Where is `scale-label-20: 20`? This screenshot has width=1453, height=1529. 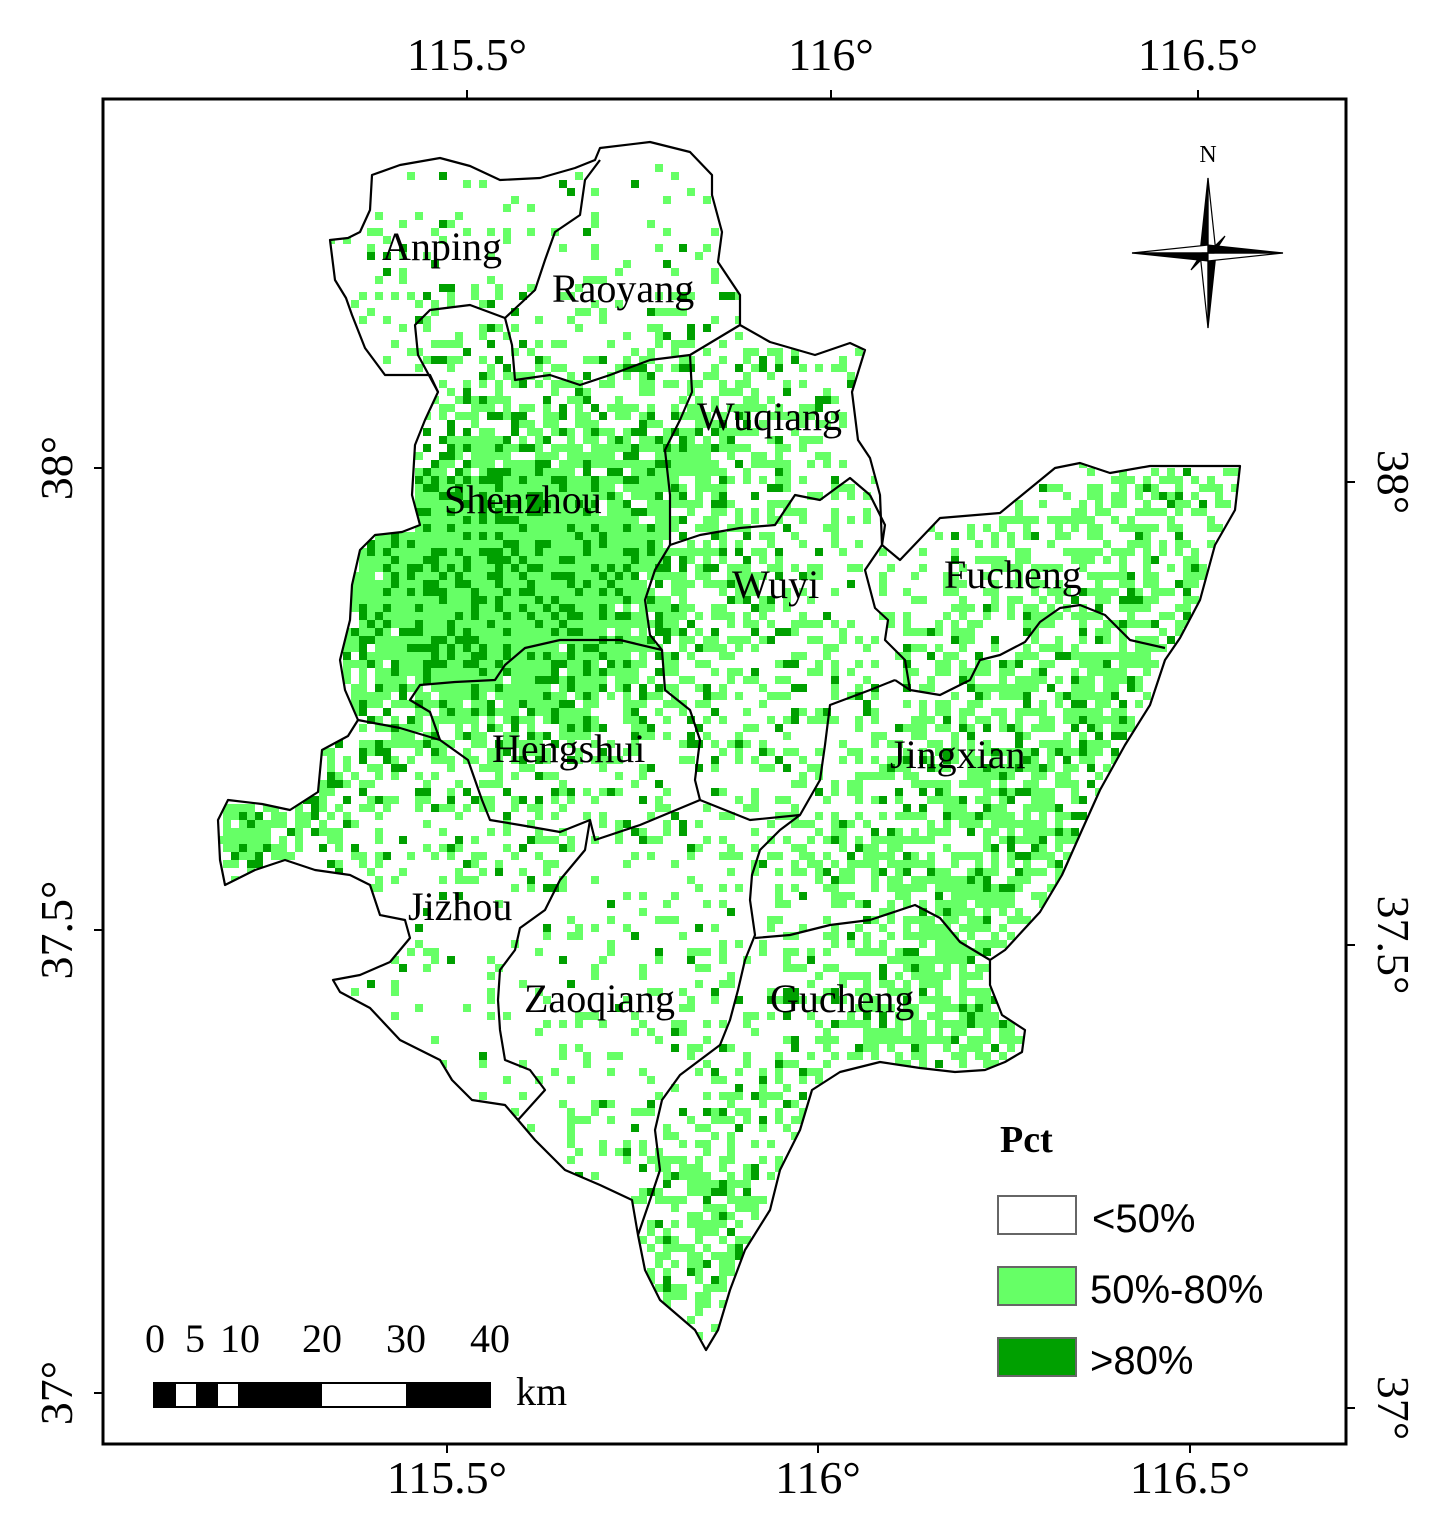 scale-label-20: 20 is located at coordinates (322, 1338).